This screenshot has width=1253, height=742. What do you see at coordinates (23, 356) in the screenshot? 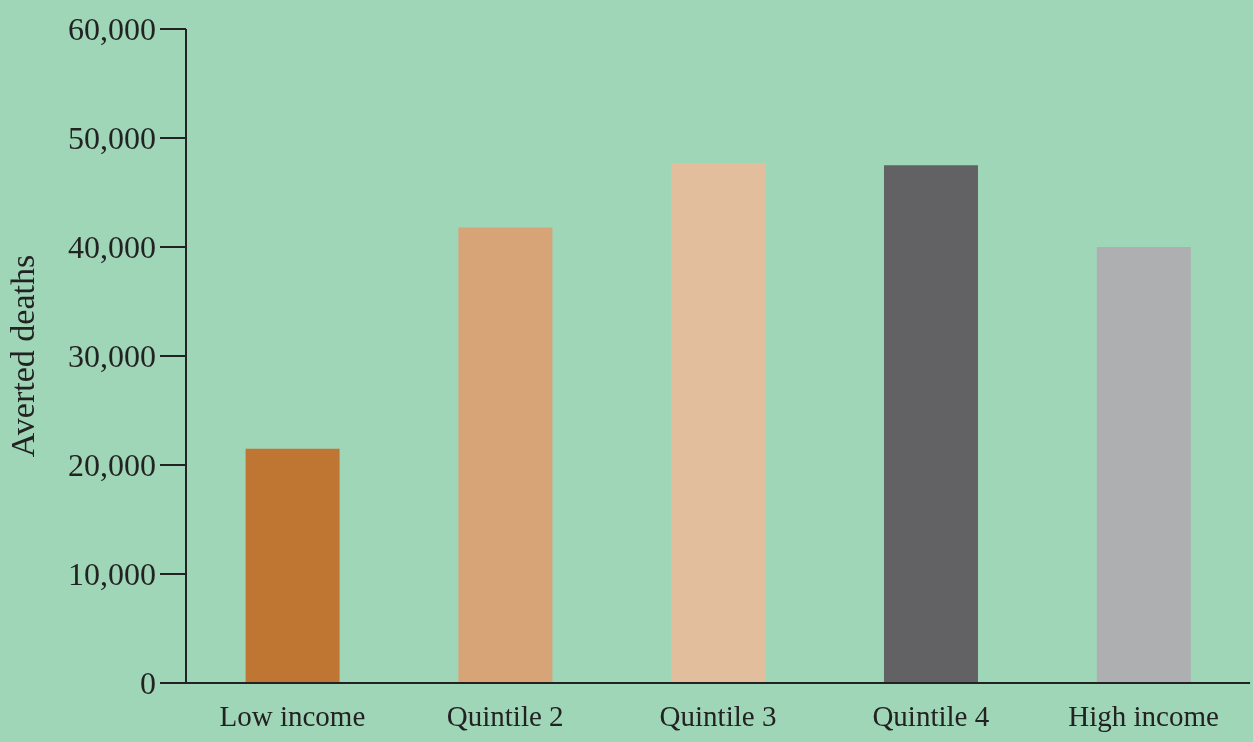
I see `y-axis-title: Averted deaths` at bounding box center [23, 356].